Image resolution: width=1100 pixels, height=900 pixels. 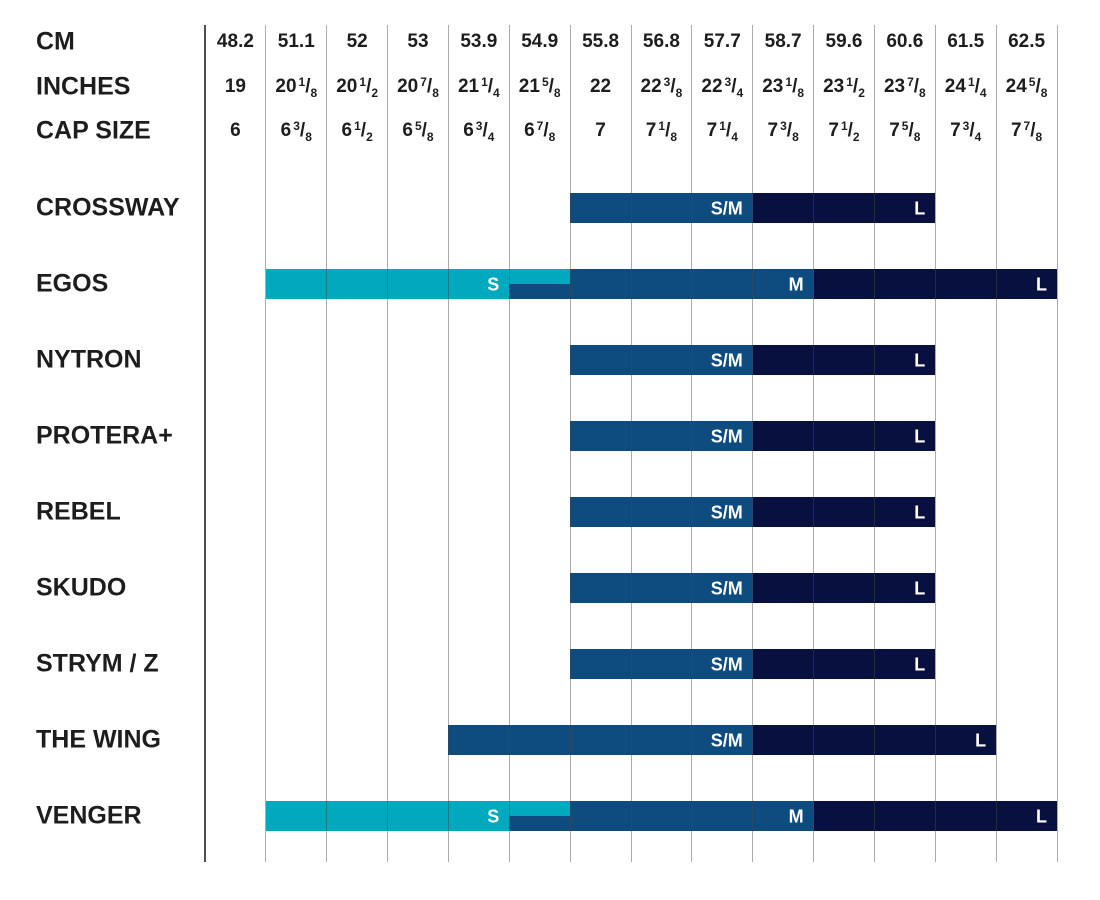 What do you see at coordinates (108, 207) in the screenshot?
I see `model-label-crossway: CROSSWAY` at bounding box center [108, 207].